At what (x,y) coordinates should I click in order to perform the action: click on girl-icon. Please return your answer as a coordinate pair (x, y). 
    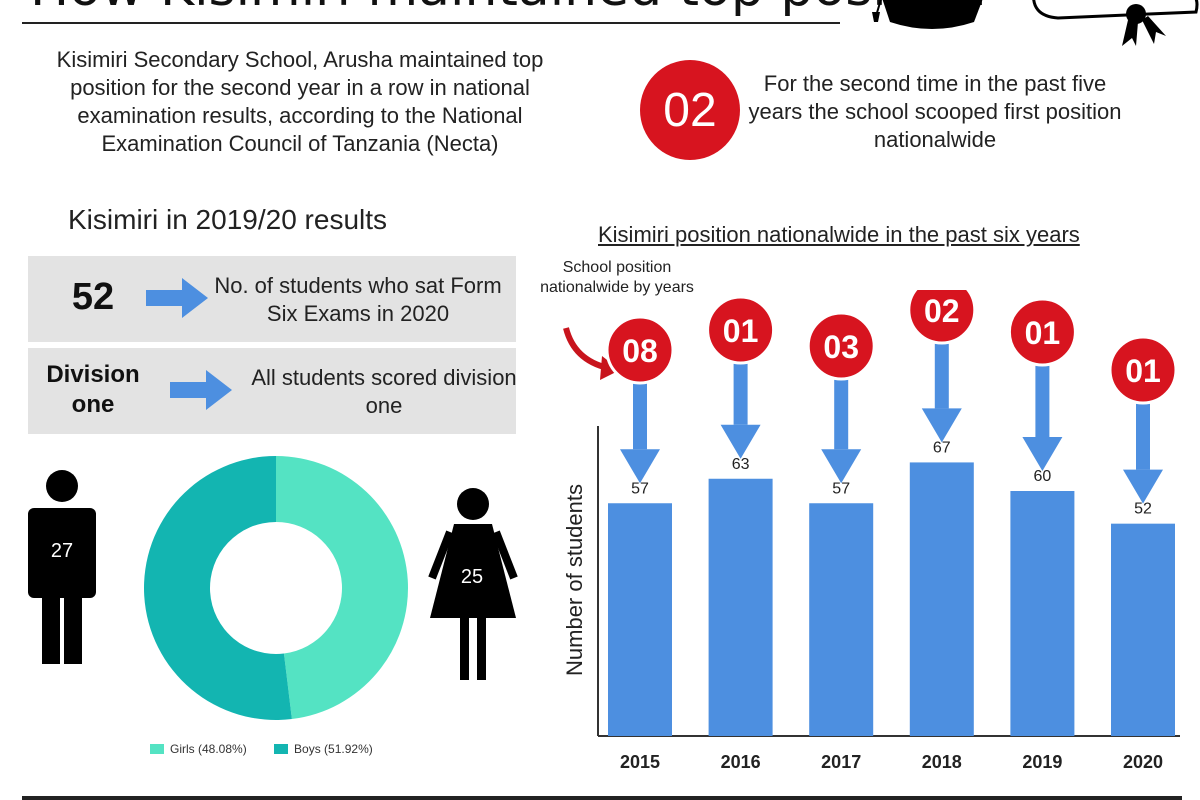
    Looking at the image, I should click on (473, 584).